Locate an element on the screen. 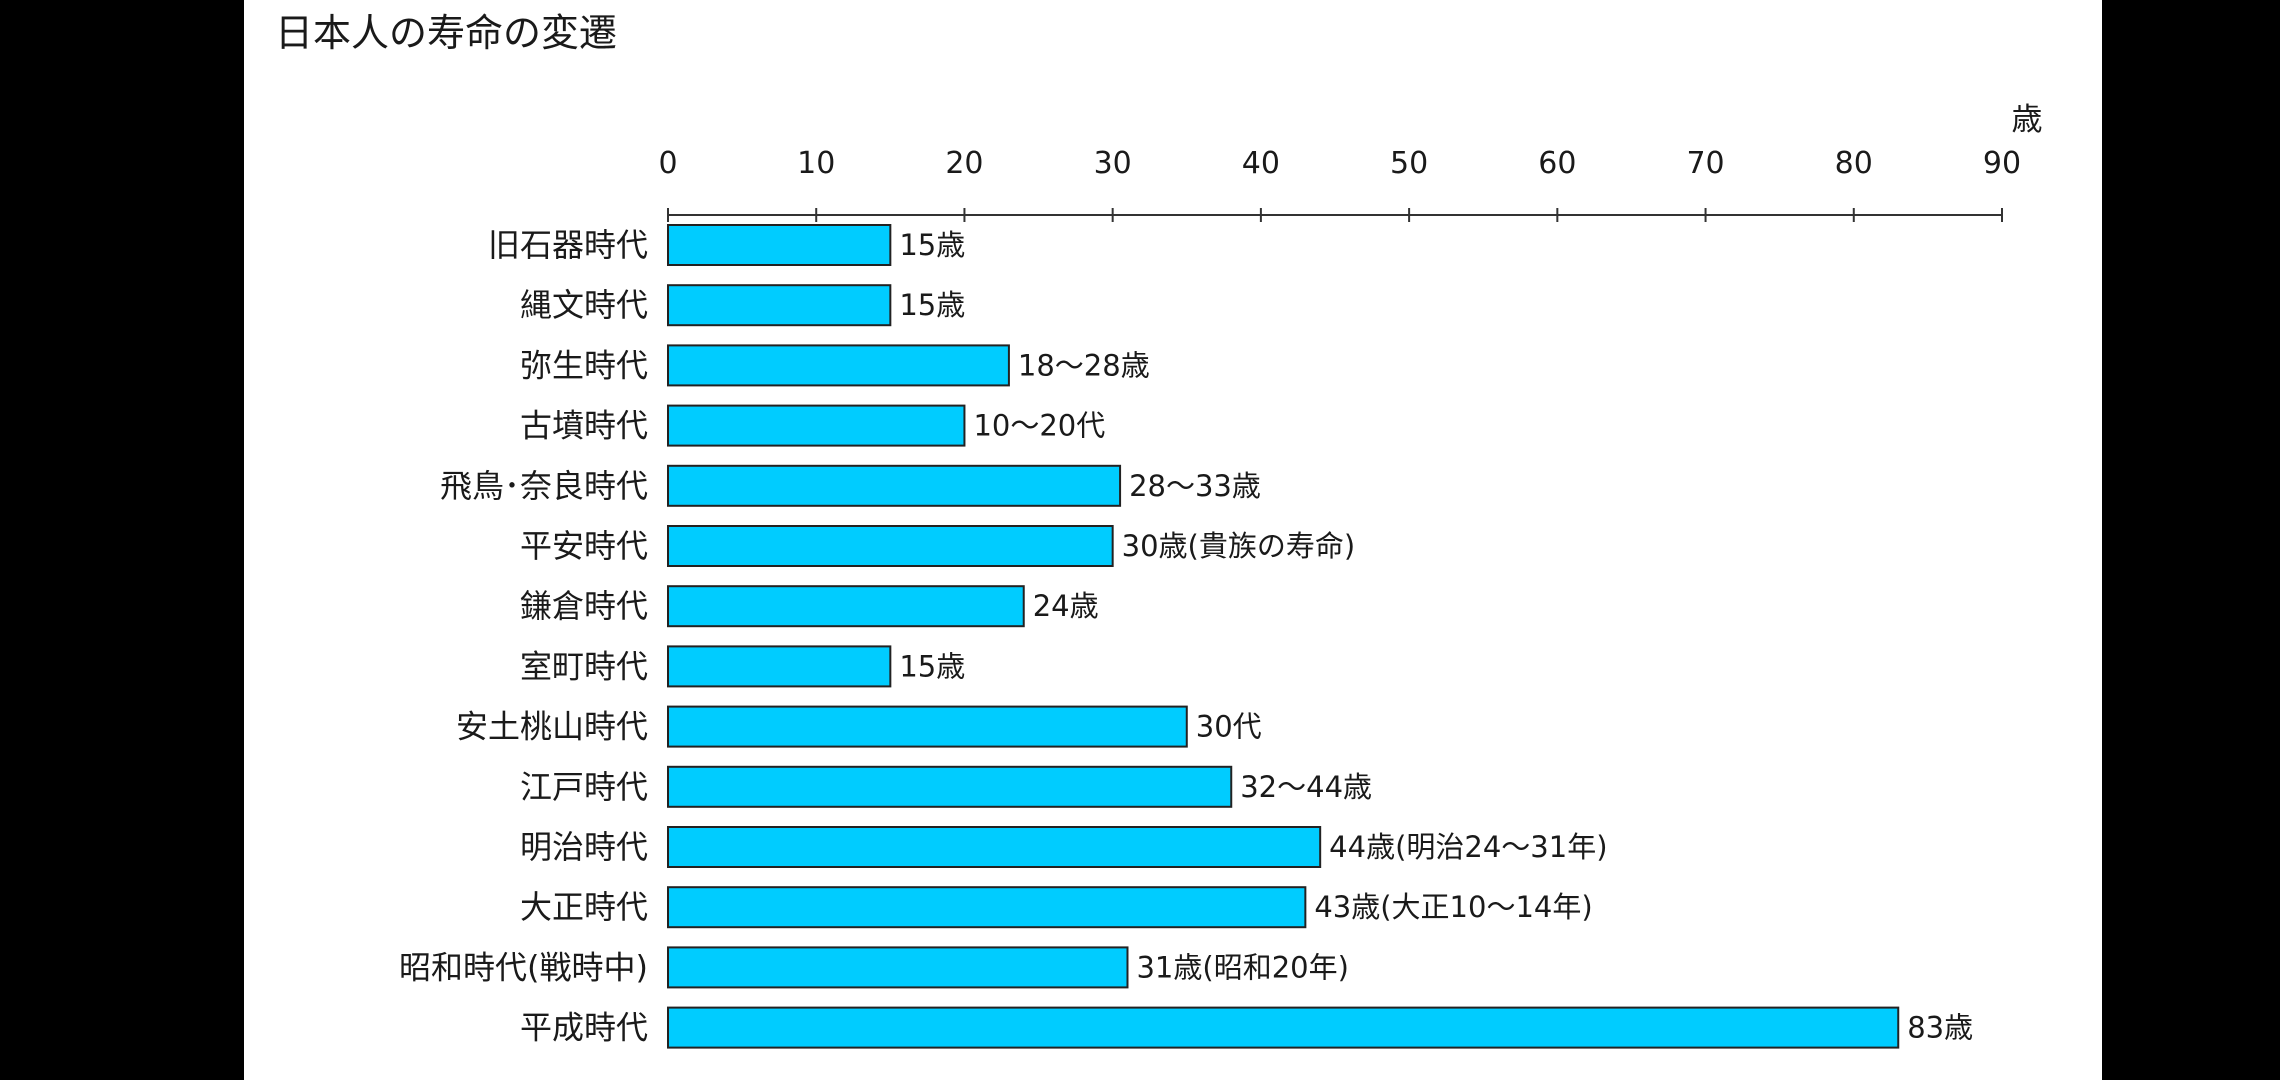 The height and width of the screenshot is (1080, 2280). data-label: 44歳(明治24〜31年) is located at coordinates (1468, 847).